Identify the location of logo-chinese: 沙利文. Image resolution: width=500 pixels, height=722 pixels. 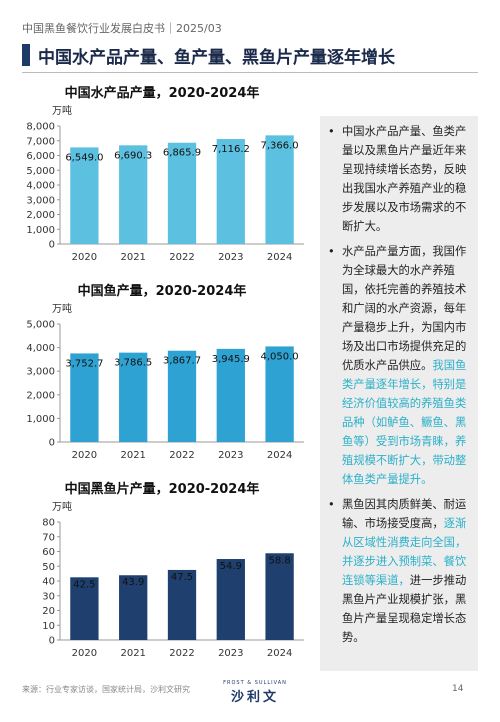
(254, 697).